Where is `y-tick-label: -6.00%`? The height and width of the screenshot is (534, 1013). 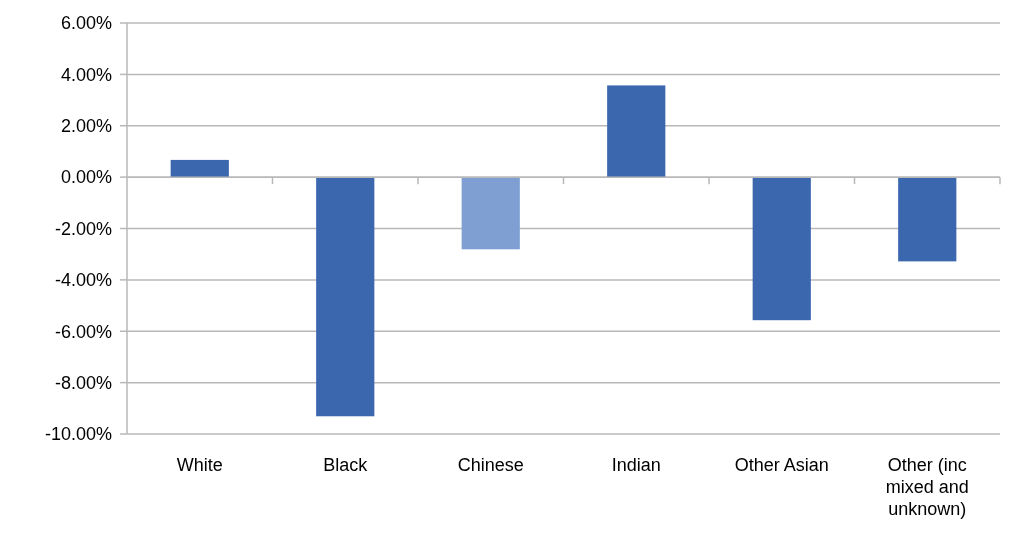 y-tick-label: -6.00% is located at coordinates (83, 331).